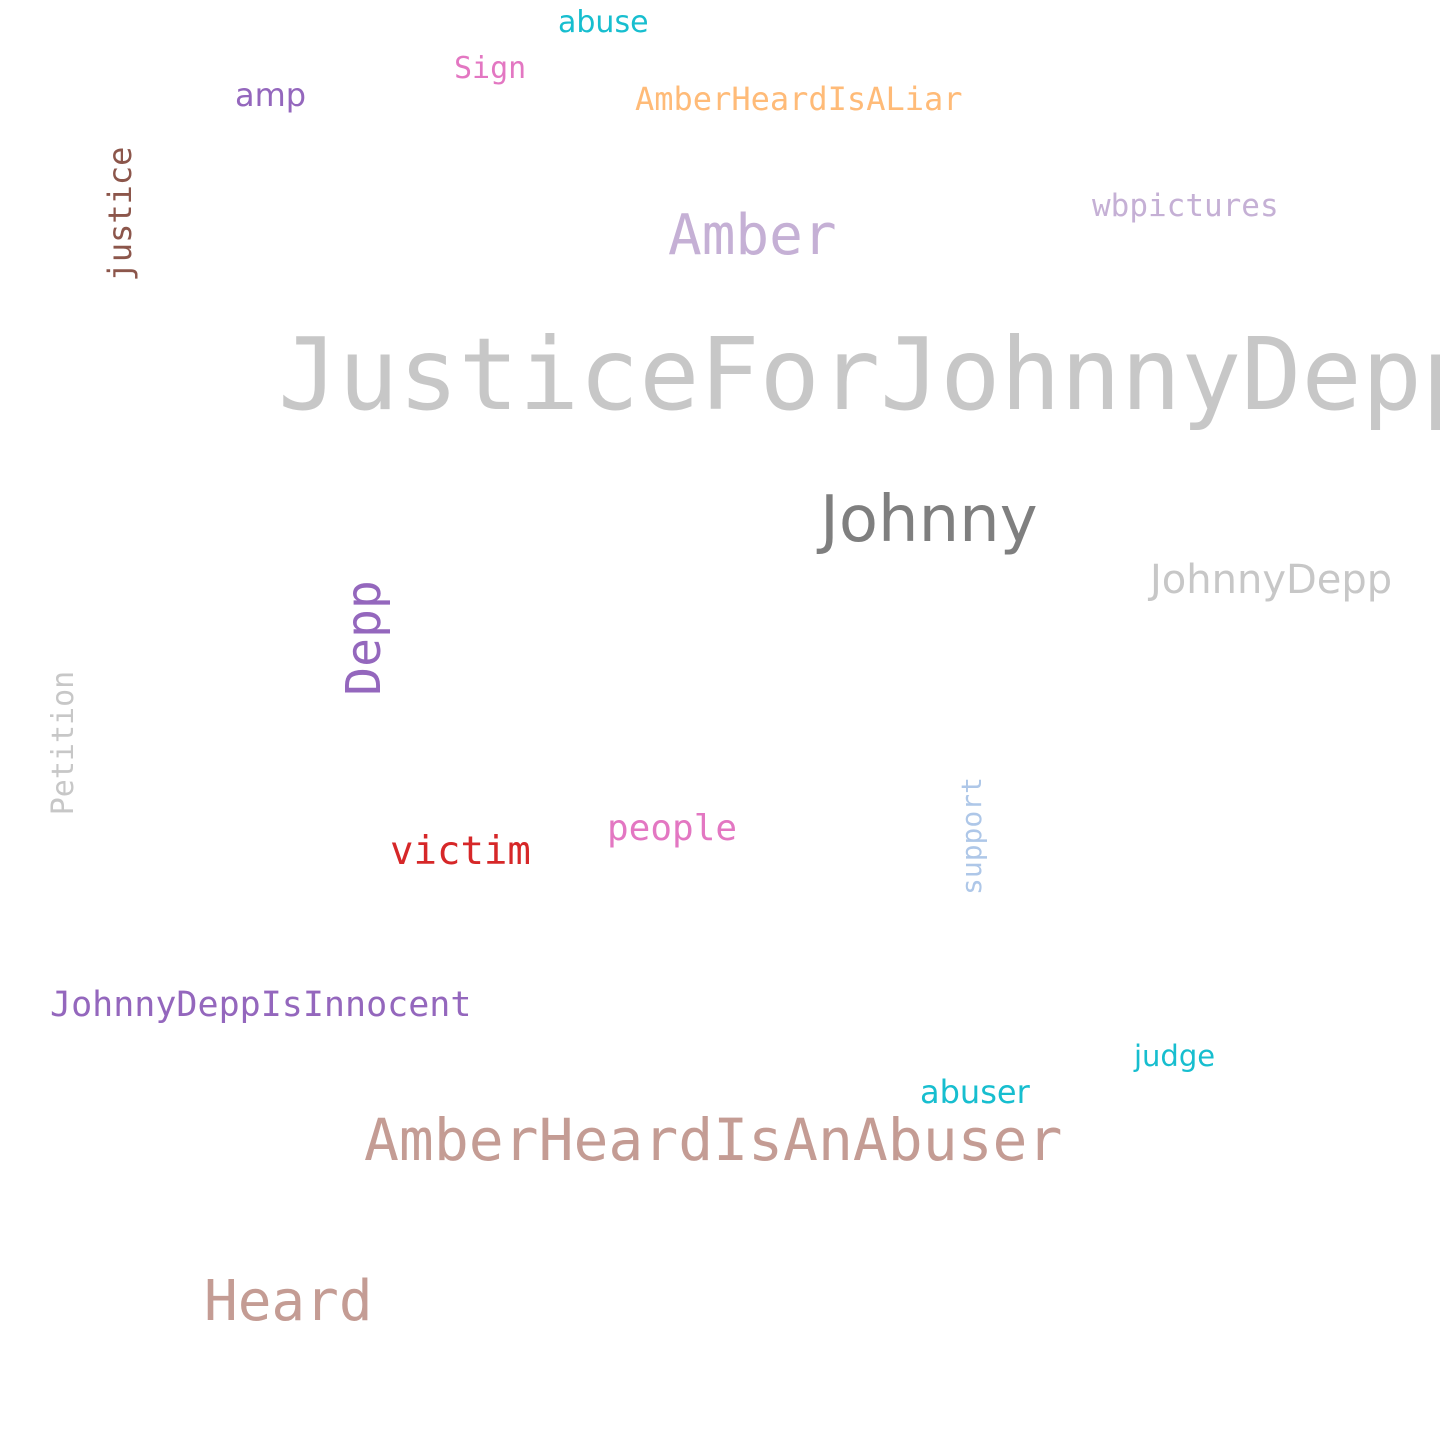 The width and height of the screenshot is (1440, 1440). Describe the element at coordinates (261, 1005) in the screenshot. I see `word-johnnydeppisinnocent: JohnnyDeppIsInnocent` at that location.